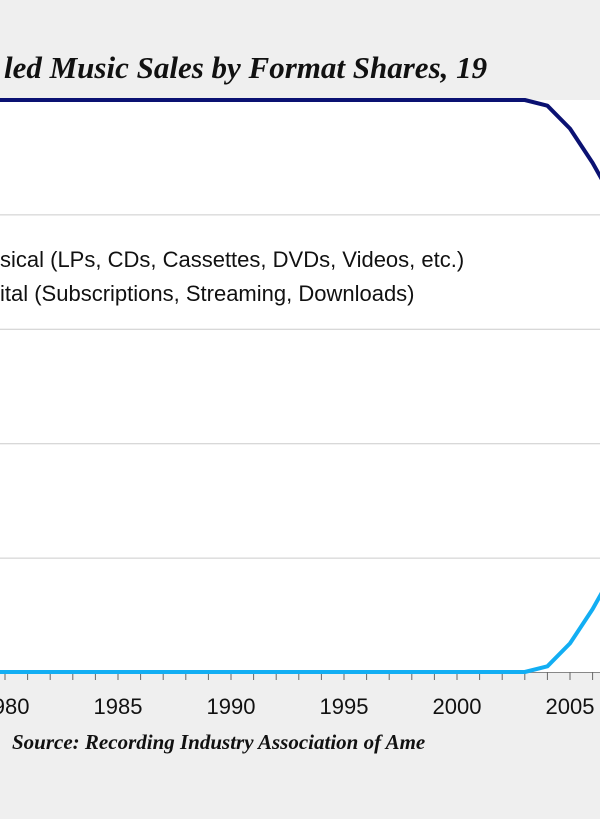 This screenshot has width=600, height=819. What do you see at coordinates (300, 139) in the screenshot?
I see `series-line-physical` at bounding box center [300, 139].